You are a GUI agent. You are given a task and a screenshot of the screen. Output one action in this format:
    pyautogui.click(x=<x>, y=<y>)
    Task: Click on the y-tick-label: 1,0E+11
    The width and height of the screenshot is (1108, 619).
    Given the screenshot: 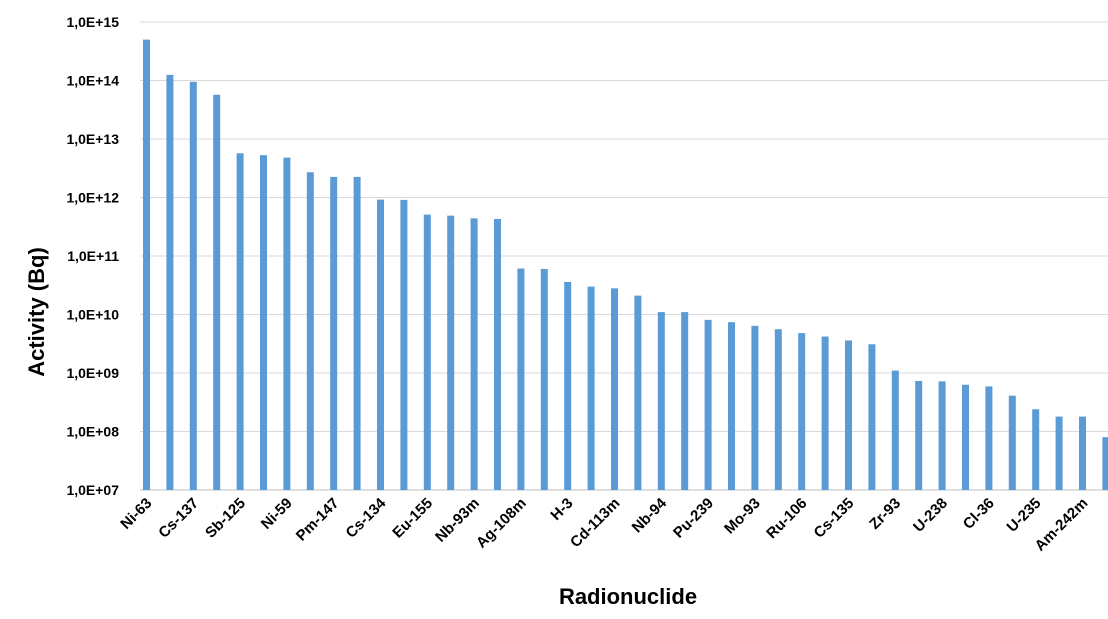 What is the action you would take?
    pyautogui.click(x=93, y=256)
    